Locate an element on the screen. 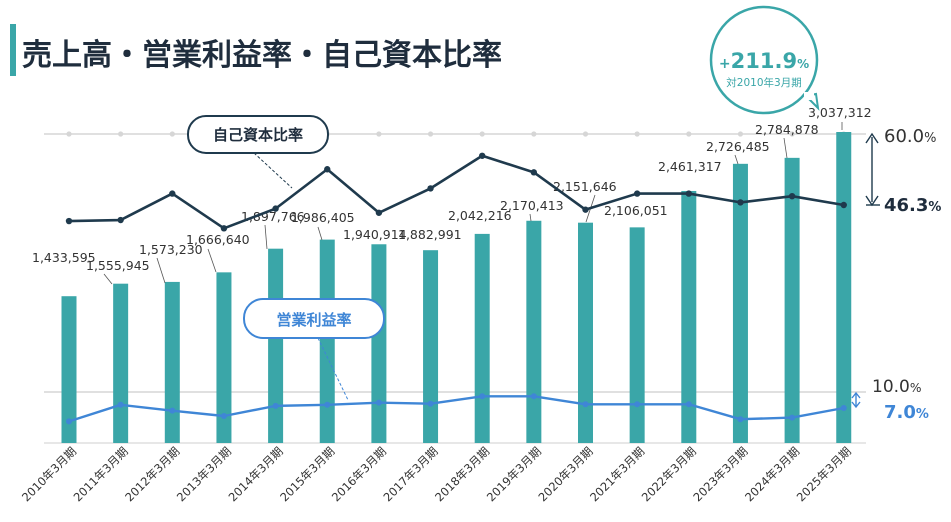 The height and width of the screenshot is (522, 951). operating-margin-line is located at coordinates (456, 409).